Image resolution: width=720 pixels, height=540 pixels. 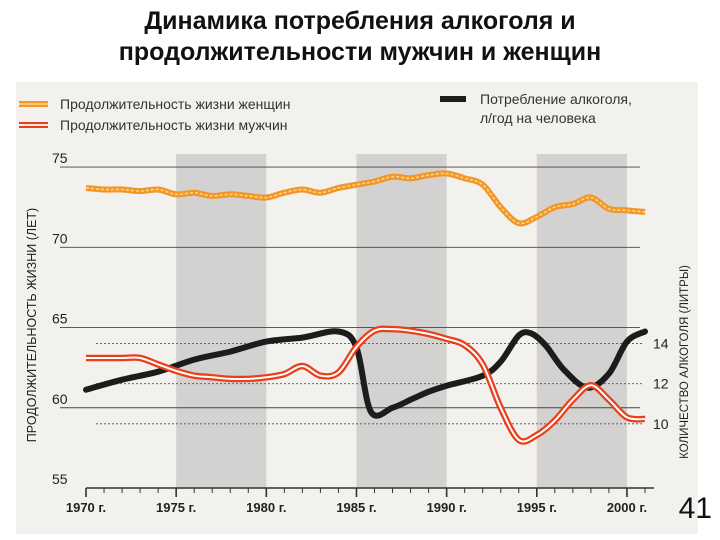 I want to click on slide-title-line2: продолжительности мужчин и женщин, so click(x=360, y=52).